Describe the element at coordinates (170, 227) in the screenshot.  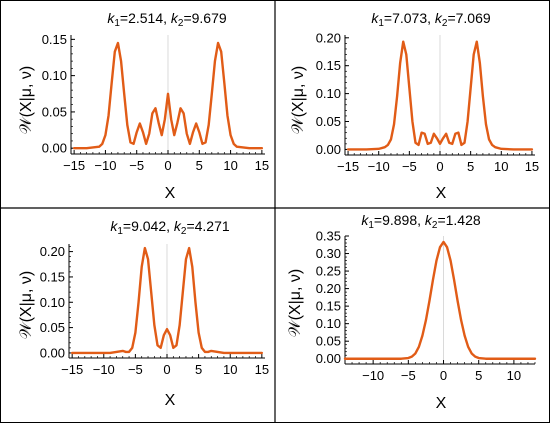
I see `panel-title: k1=9.042, k2=4.271` at that location.